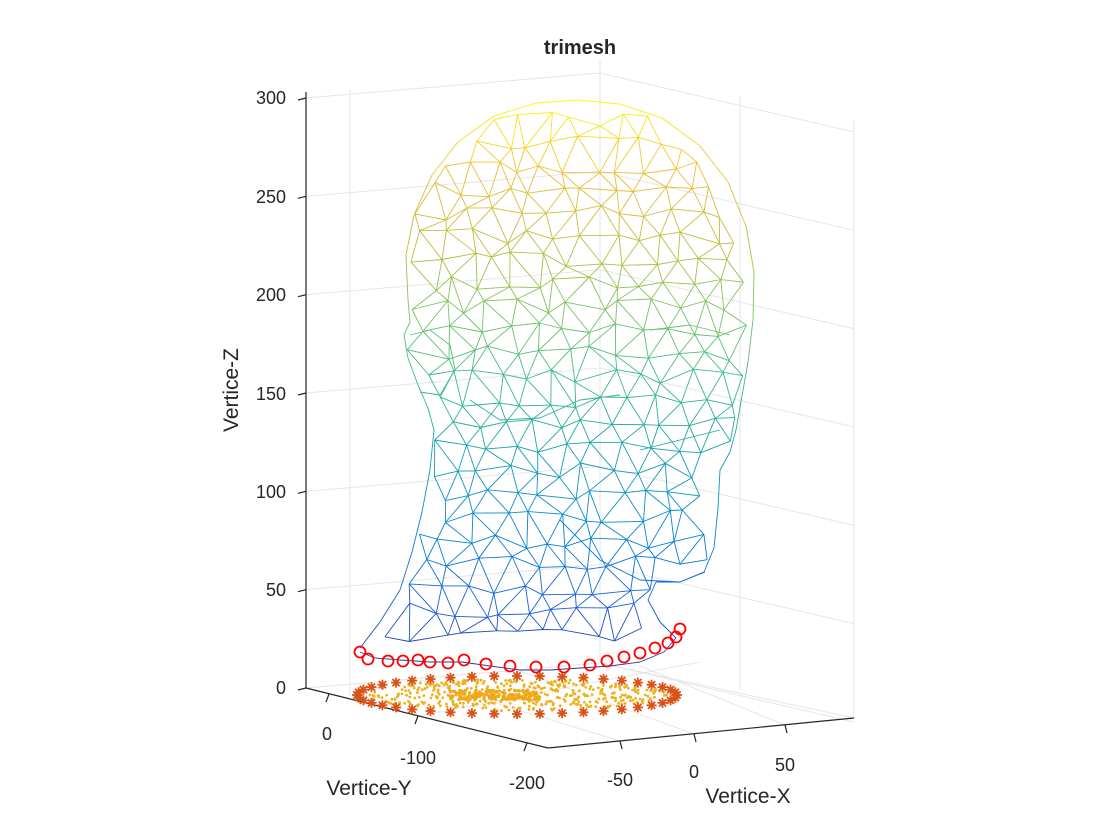 This screenshot has width=1120, height=840. I want to click on x-tick-label: 50, so click(785, 765).